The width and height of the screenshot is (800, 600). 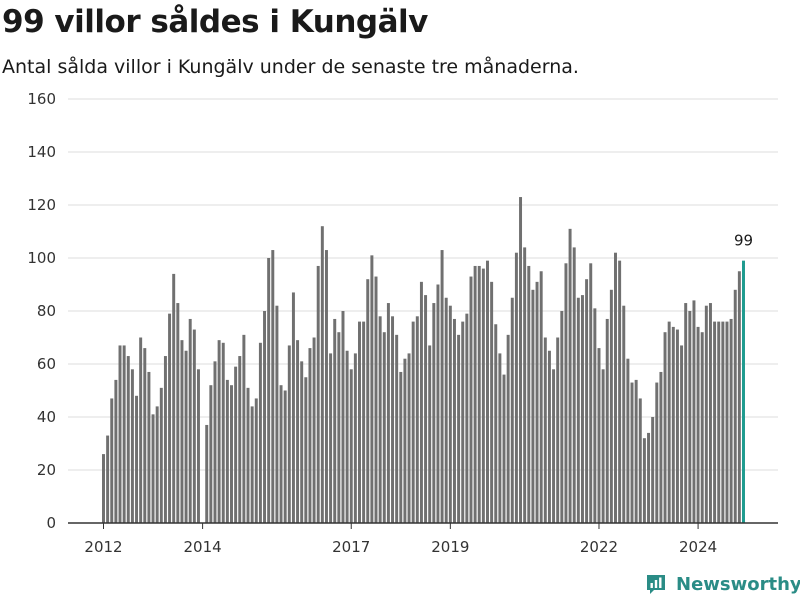 I want to click on y-tick-label: 40, so click(x=46, y=417).